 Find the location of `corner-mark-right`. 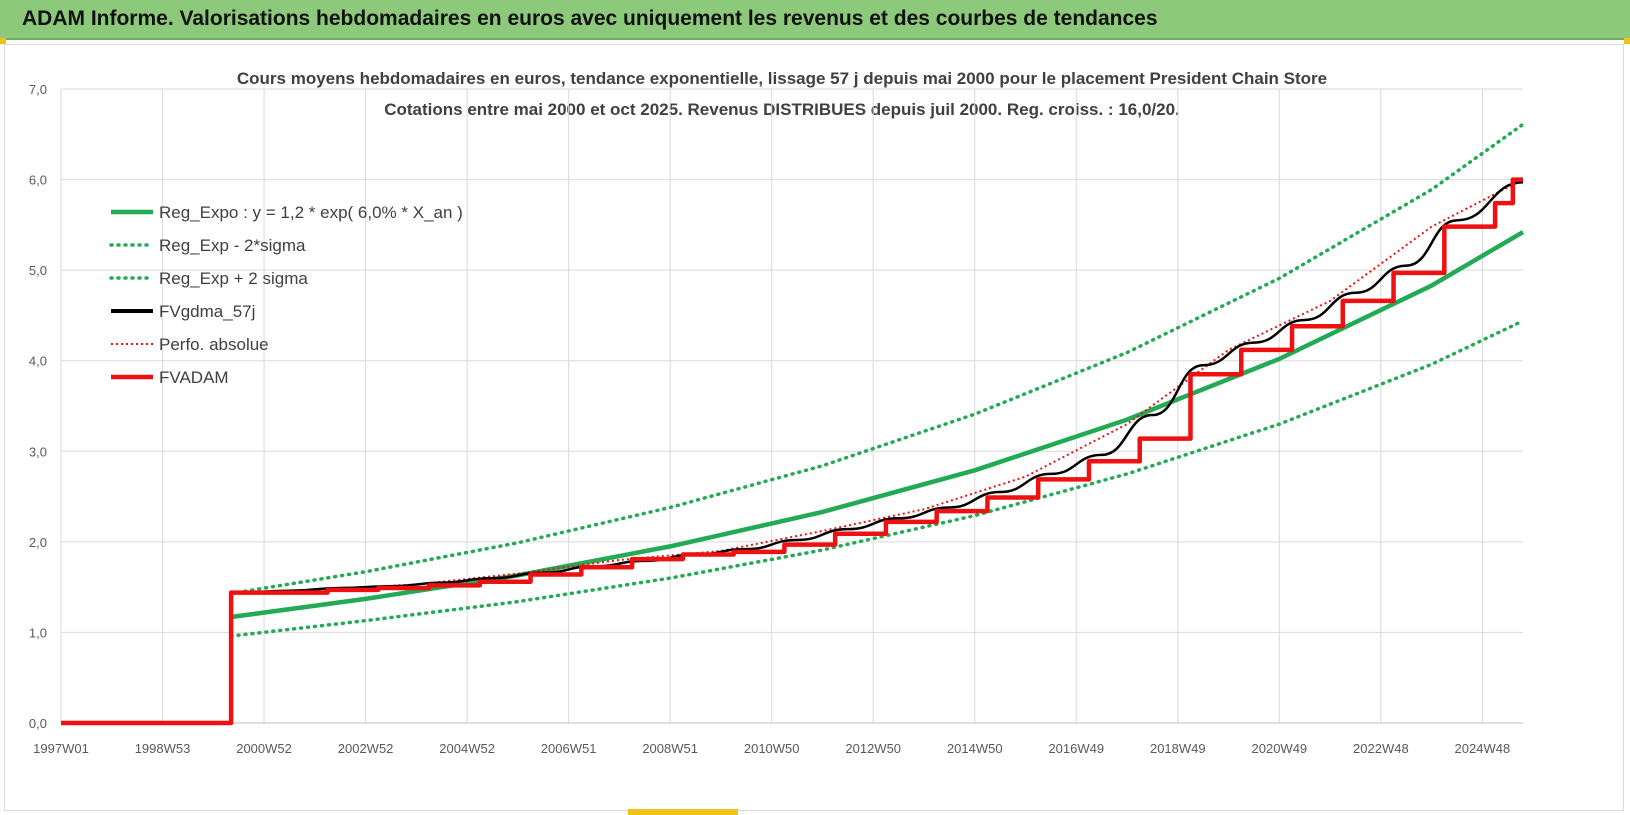

corner-mark-right is located at coordinates (1627, 41).